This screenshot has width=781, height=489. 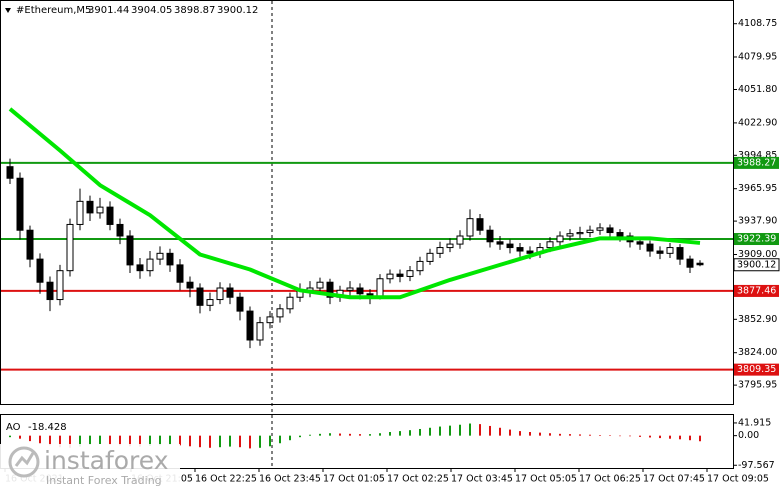 I want to click on ao-name: AO, so click(x=13, y=427).